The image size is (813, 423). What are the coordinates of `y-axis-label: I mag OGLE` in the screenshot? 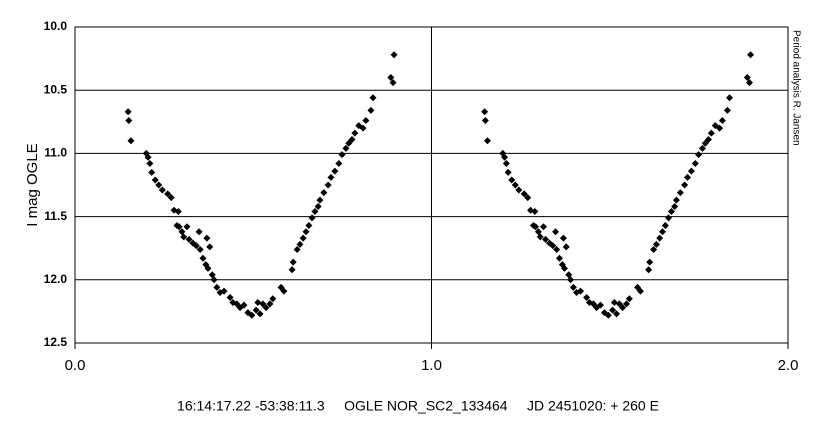 It's located at (32, 184).